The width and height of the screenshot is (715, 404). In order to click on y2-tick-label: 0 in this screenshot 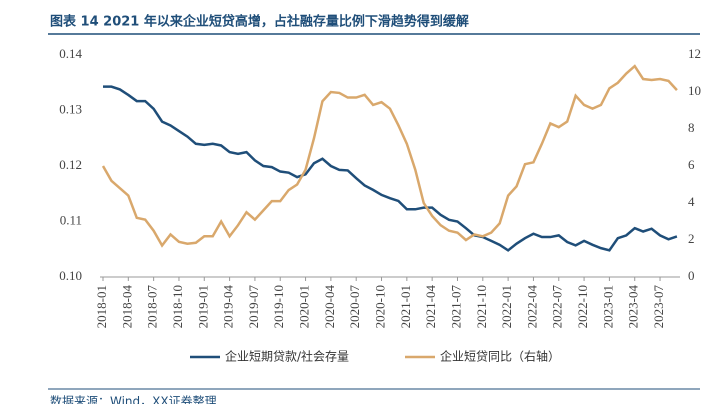, I will do `click(691, 275)`.